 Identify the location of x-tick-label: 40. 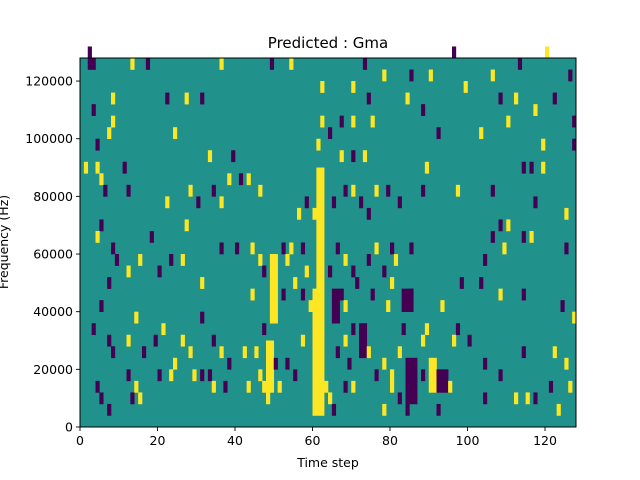
(235, 440).